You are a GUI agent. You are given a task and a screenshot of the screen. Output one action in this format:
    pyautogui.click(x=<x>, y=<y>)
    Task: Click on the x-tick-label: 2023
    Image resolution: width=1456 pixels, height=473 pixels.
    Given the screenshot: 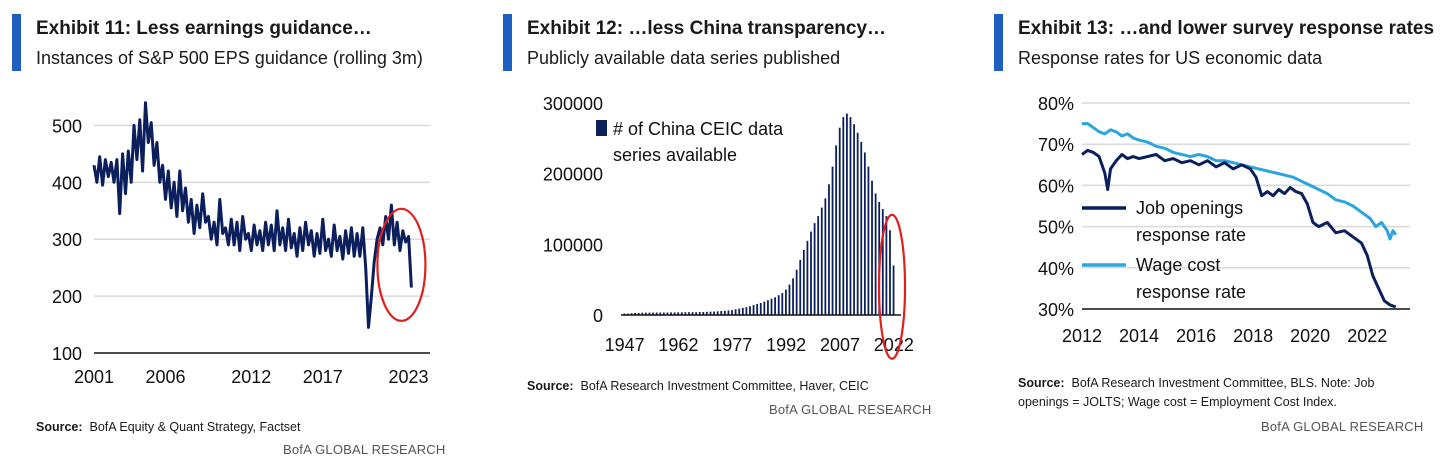 What is the action you would take?
    pyautogui.click(x=409, y=377)
    